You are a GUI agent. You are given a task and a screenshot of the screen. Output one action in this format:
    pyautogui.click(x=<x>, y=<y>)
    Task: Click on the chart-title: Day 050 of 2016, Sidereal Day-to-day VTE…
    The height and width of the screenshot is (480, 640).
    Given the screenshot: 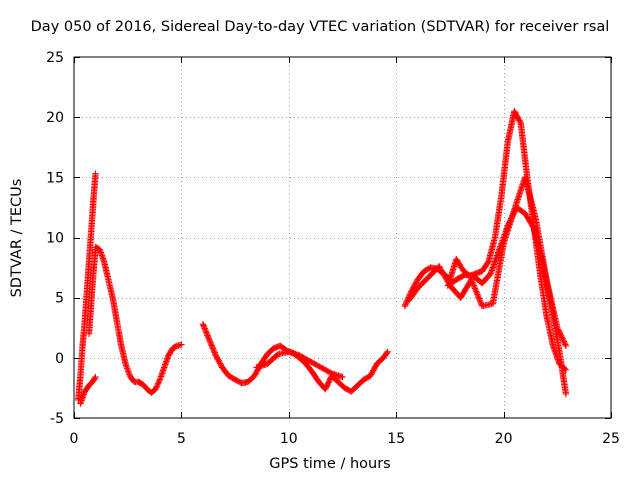 What is the action you would take?
    pyautogui.click(x=320, y=27)
    